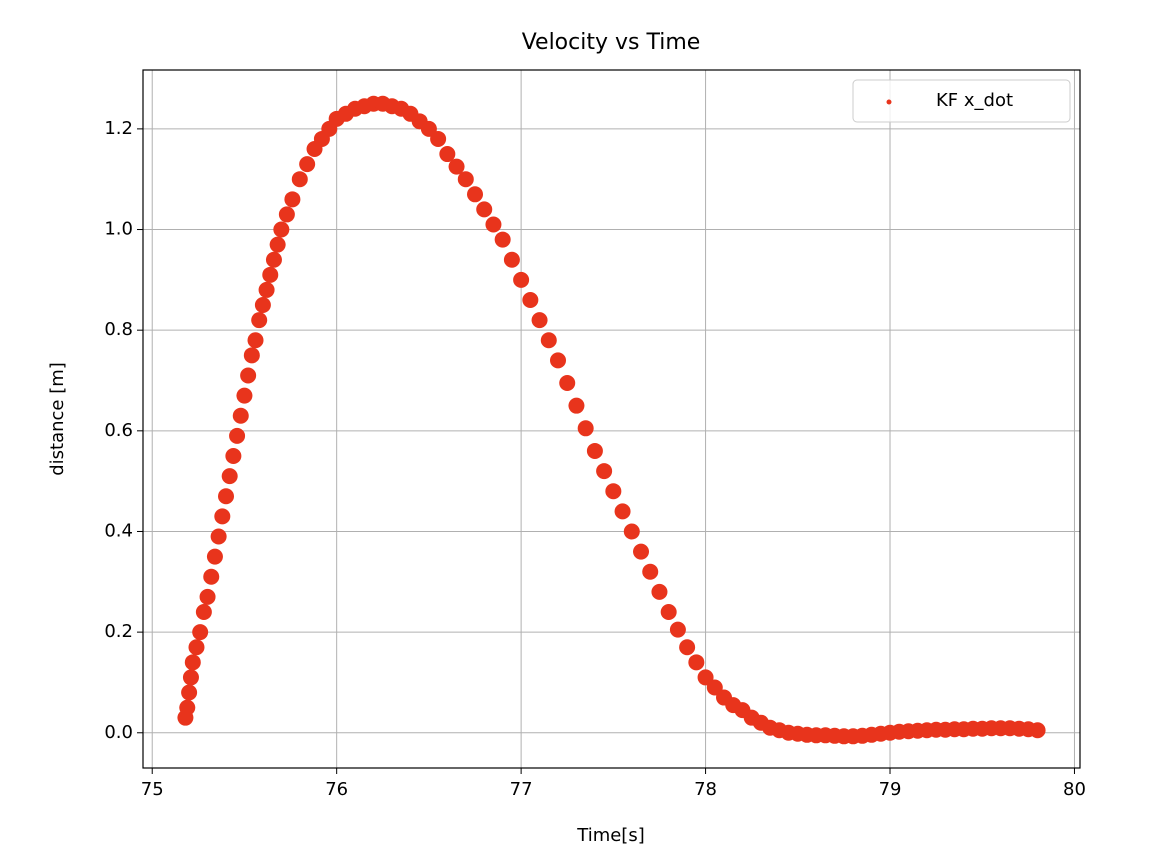 This screenshot has height=868, width=1156. What do you see at coordinates (610, 835) in the screenshot?
I see `x-axis-label: Time[s]` at bounding box center [610, 835].